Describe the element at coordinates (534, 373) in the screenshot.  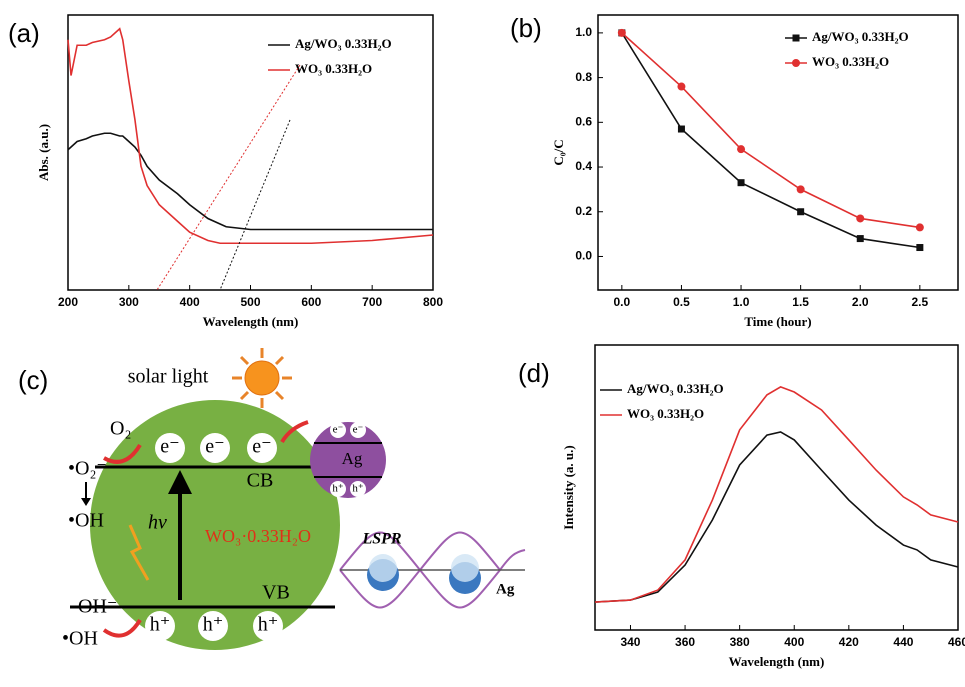
I see `panel-label: (d)` at that location.